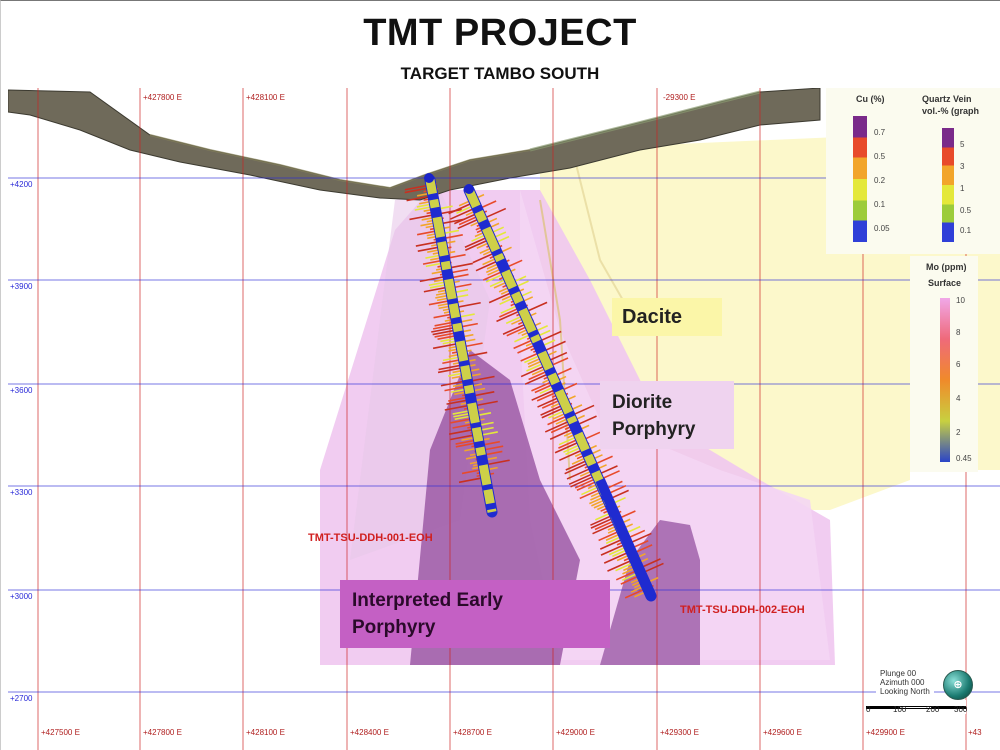 The width and height of the screenshot is (1000, 750). Describe the element at coordinates (21, 184) in the screenshot. I see `elevation-label-4200: +4200` at that location.